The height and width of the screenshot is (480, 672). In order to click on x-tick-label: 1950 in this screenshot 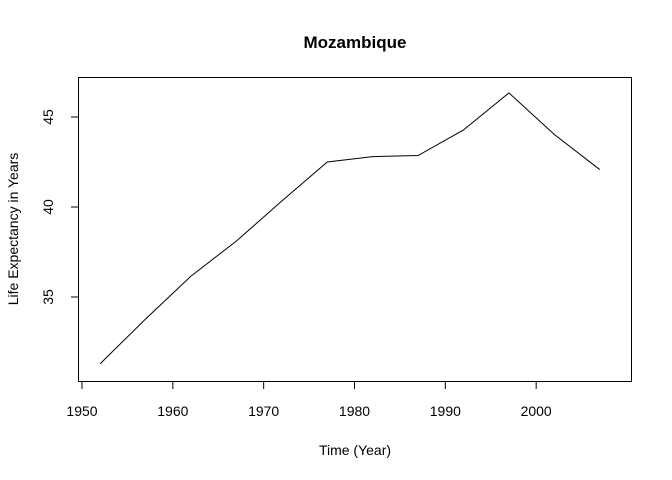, I will do `click(81, 411)`.